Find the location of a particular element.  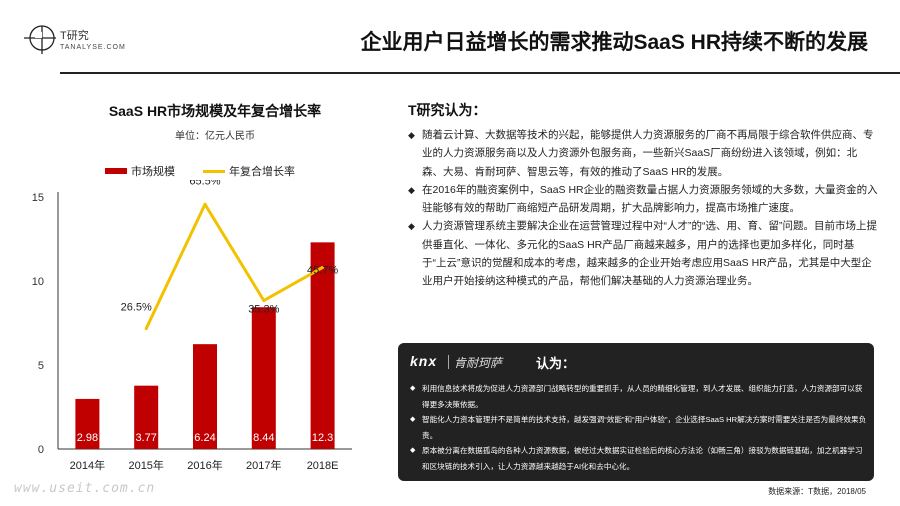

logo-text: T研究 is located at coordinates (74, 36).